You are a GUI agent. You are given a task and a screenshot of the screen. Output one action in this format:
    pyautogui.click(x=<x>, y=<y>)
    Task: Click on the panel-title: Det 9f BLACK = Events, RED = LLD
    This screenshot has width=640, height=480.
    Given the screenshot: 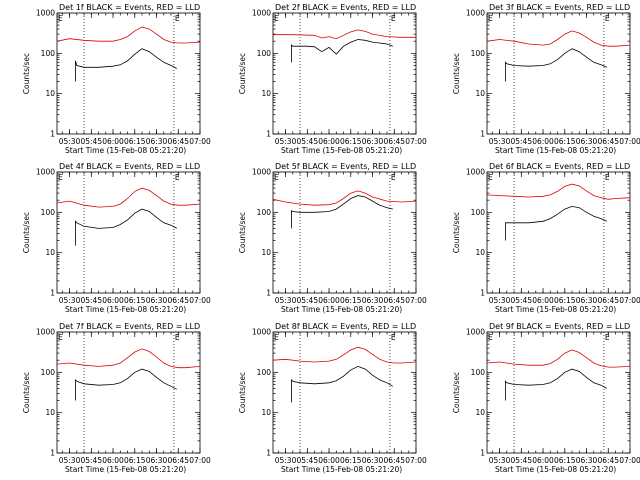 What is the action you would take?
    pyautogui.click(x=559, y=326)
    